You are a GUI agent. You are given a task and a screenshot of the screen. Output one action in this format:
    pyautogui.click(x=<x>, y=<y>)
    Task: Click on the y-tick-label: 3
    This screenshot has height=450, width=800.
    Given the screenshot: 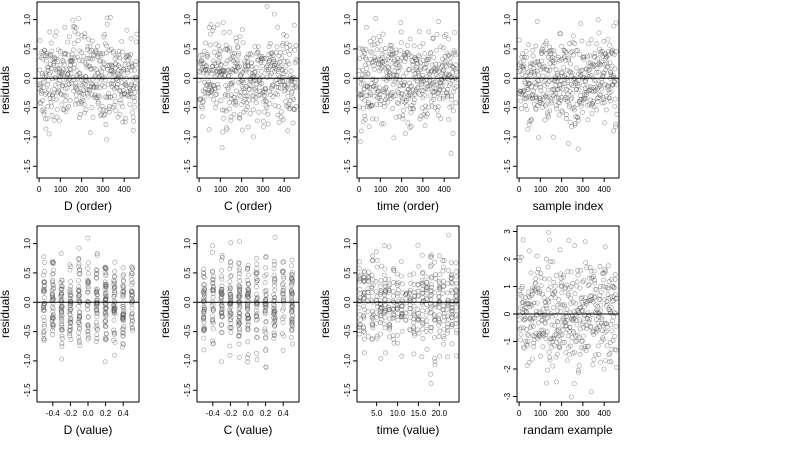 What is the action you would take?
    pyautogui.click(x=507, y=231)
    